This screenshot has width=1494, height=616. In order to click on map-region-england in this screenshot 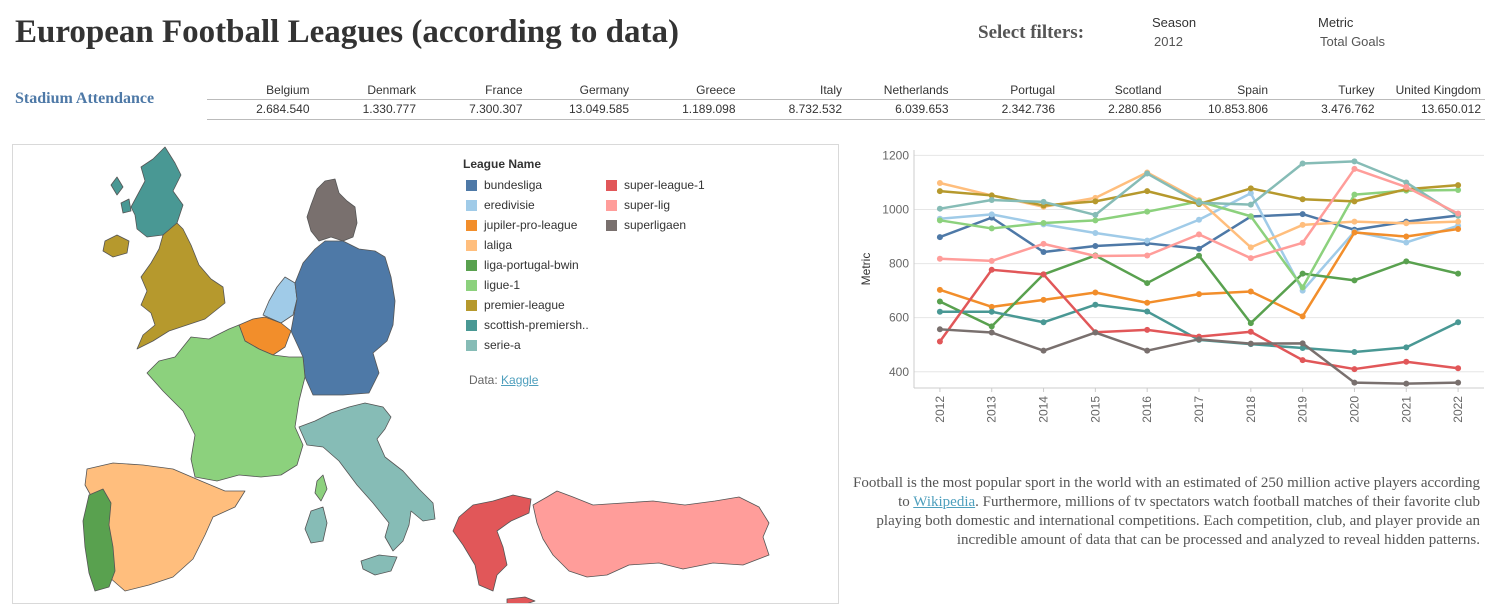, I will do `click(181, 286)`.